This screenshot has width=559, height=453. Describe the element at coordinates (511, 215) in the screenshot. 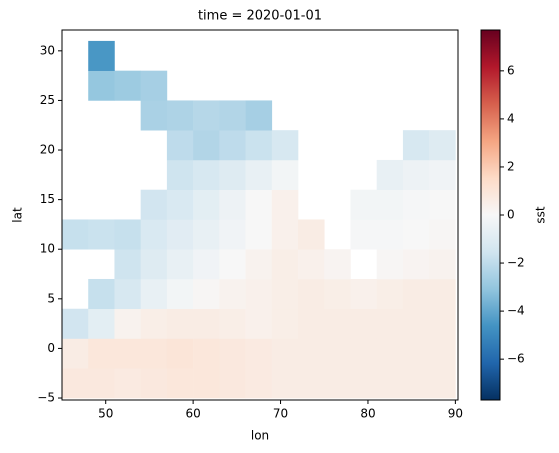

I see `colorbar-tick-label: 0` at that location.